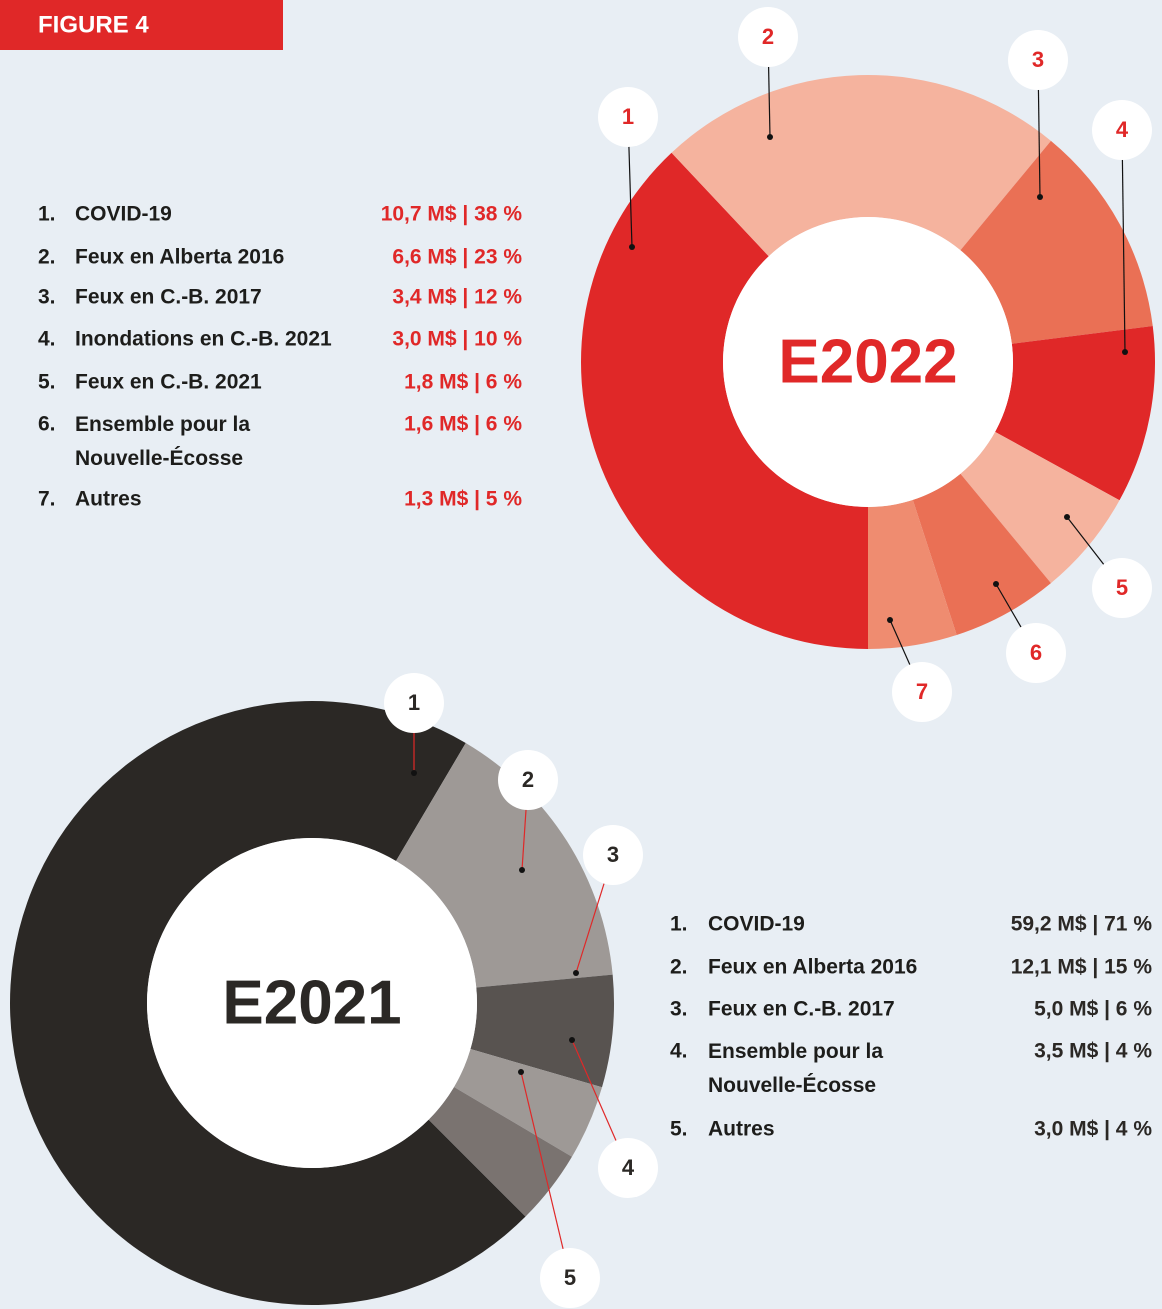 This screenshot has width=1162, height=1309. I want to click on legend-value: 59,2 M$ | 71 %, so click(1082, 924).